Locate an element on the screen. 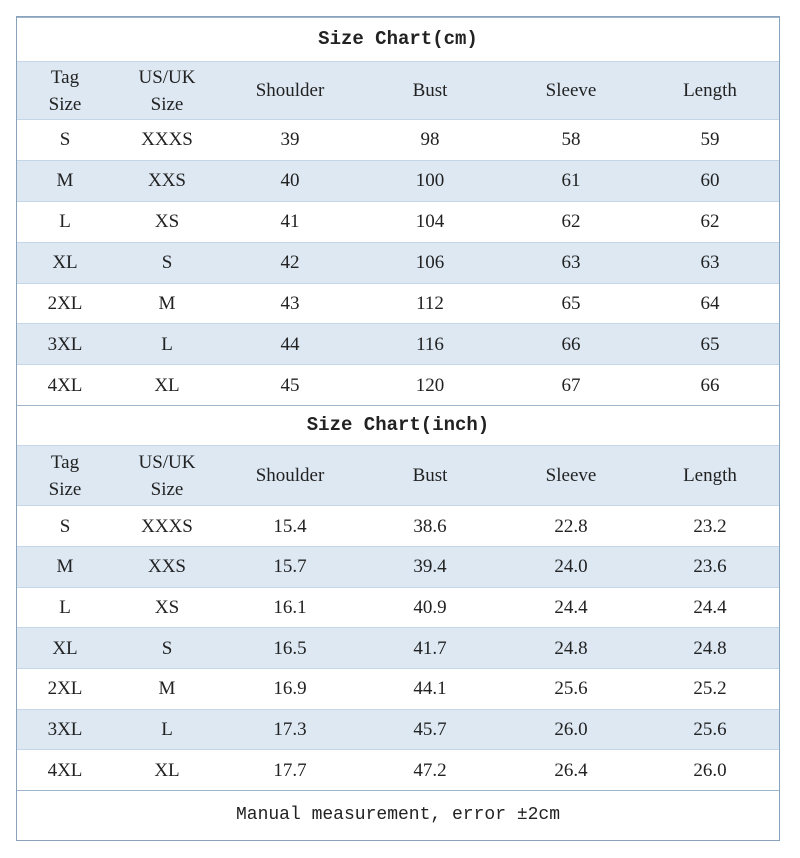 The height and width of the screenshot is (858, 800). cell: 17.3 is located at coordinates (290, 729).